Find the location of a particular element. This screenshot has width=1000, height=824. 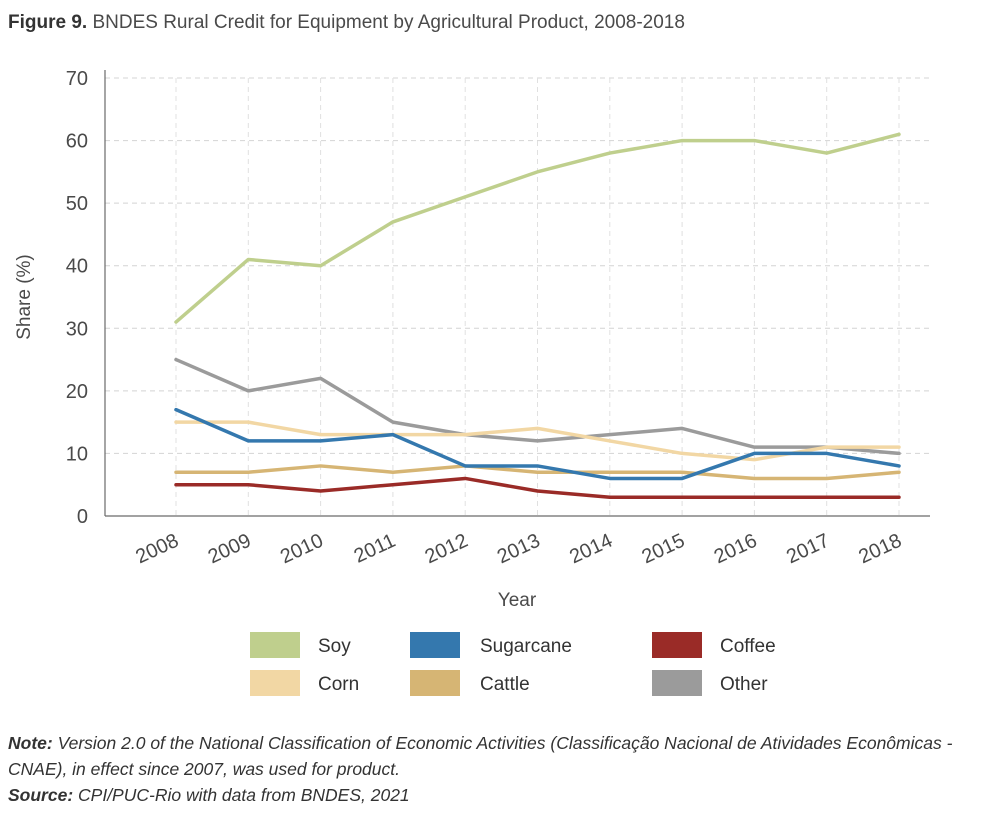

figure-label: Figure 9. is located at coordinates (48, 22).